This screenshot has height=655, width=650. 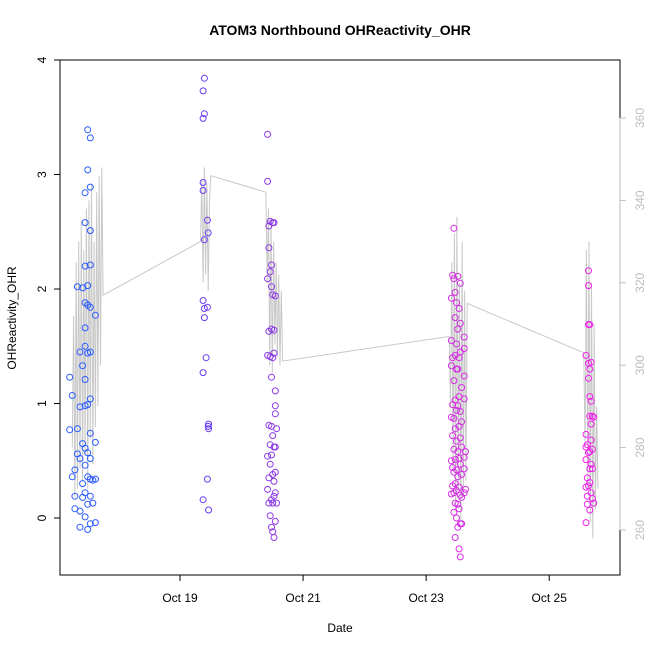 What do you see at coordinates (340, 30) in the screenshot?
I see `chart-title: ATOM3 Northbound OHReactivity_OHR` at bounding box center [340, 30].